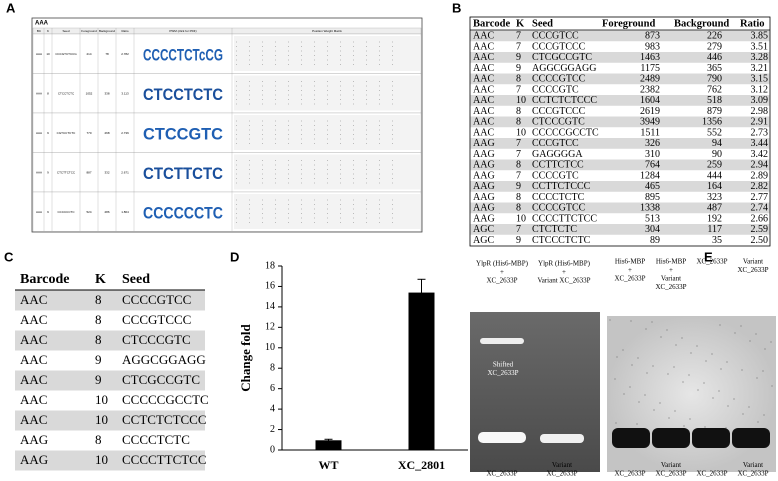 The height and width of the screenshot is (481, 778). I want to click on cell: 117, so click(714, 229).